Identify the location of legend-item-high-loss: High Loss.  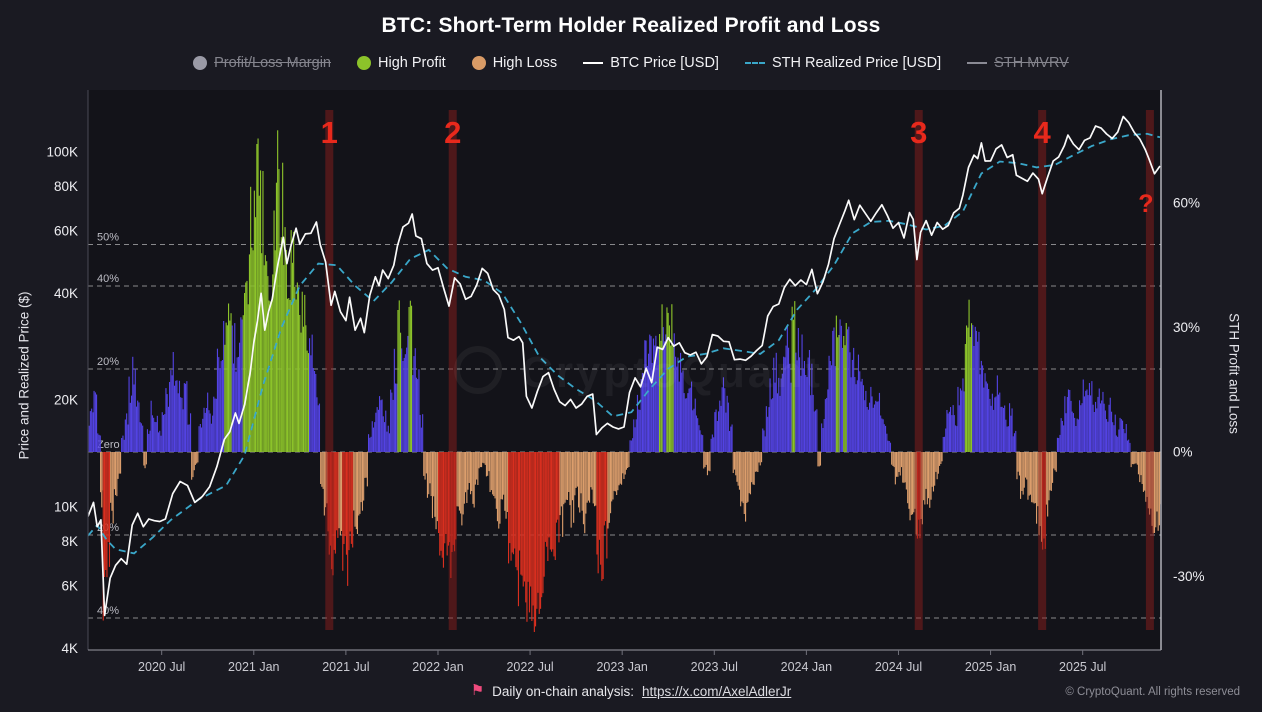
(514, 63).